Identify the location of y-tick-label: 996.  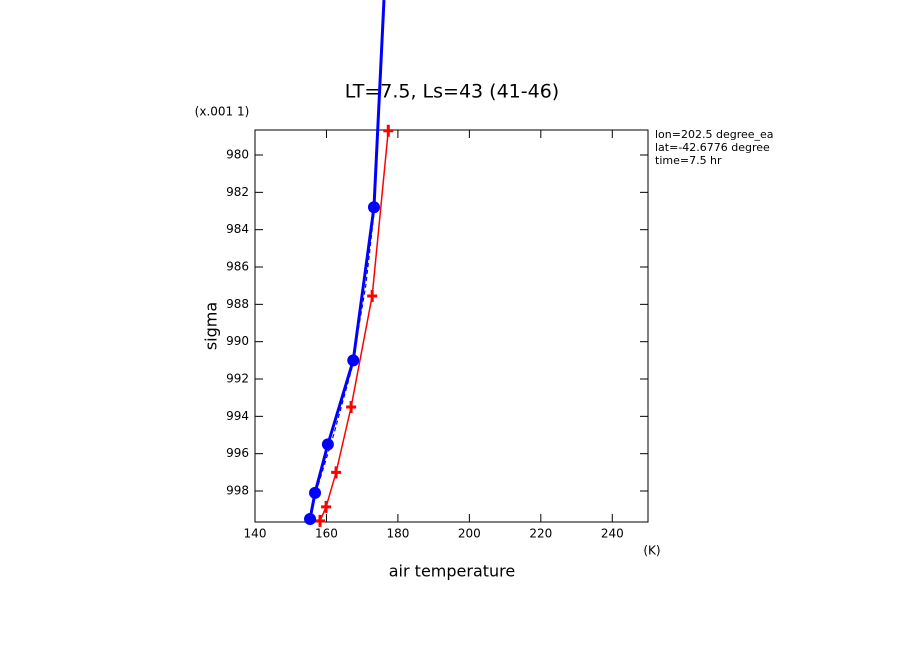
(237, 453).